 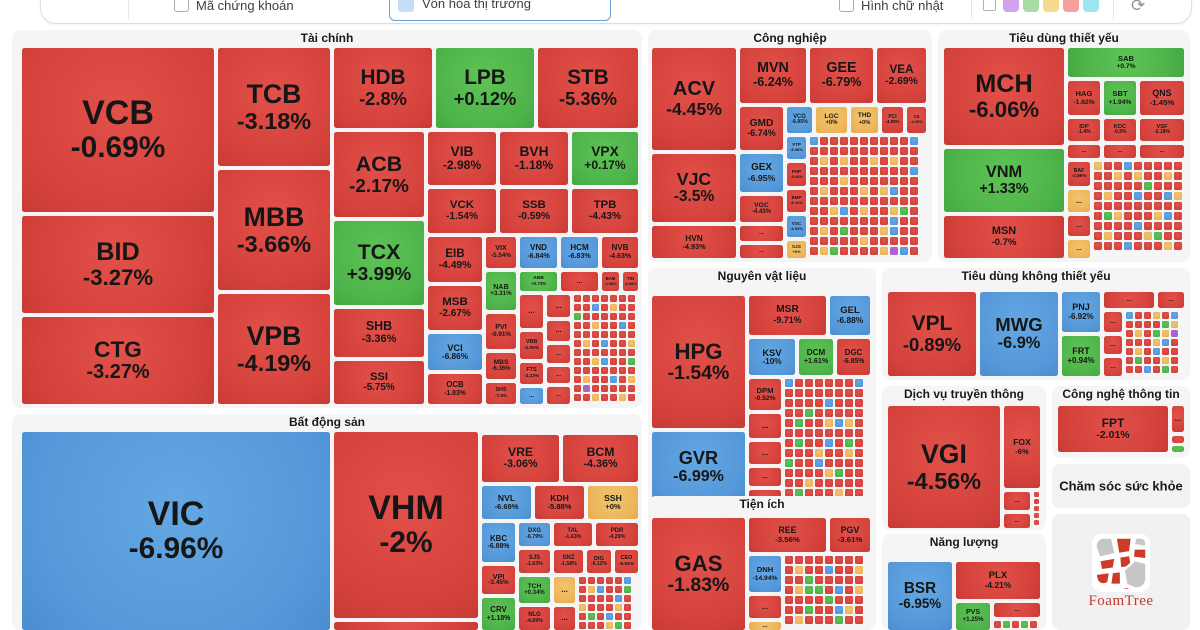 What do you see at coordinates (274, 107) in the screenshot?
I see `tile-tcb: TCB -3.18%` at bounding box center [274, 107].